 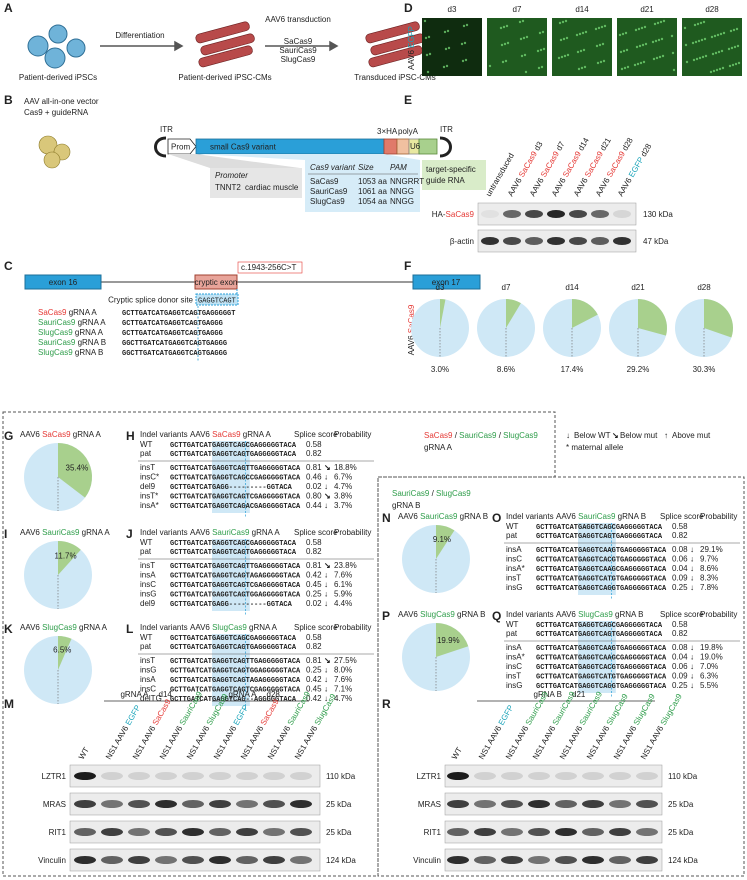 I want to click on probability: 8.3%, so click(x=709, y=578).